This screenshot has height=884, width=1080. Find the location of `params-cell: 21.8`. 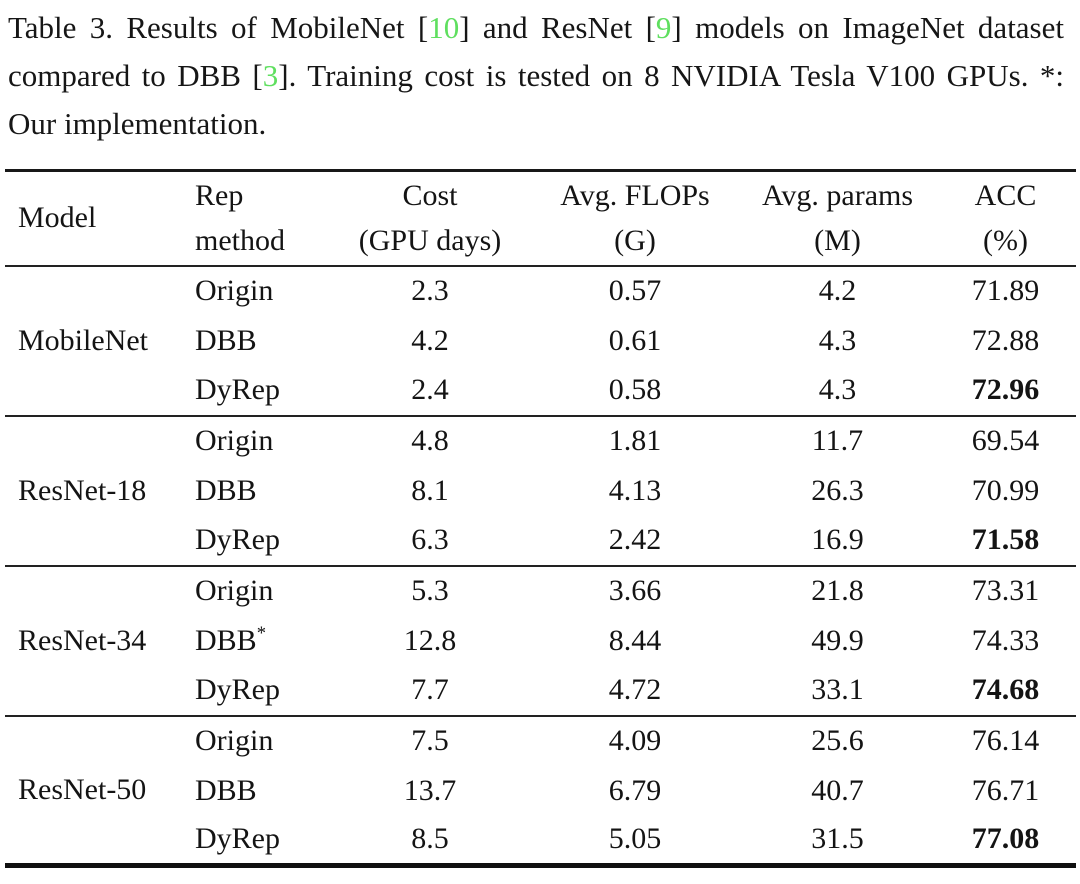

params-cell: 21.8 is located at coordinates (837, 590).